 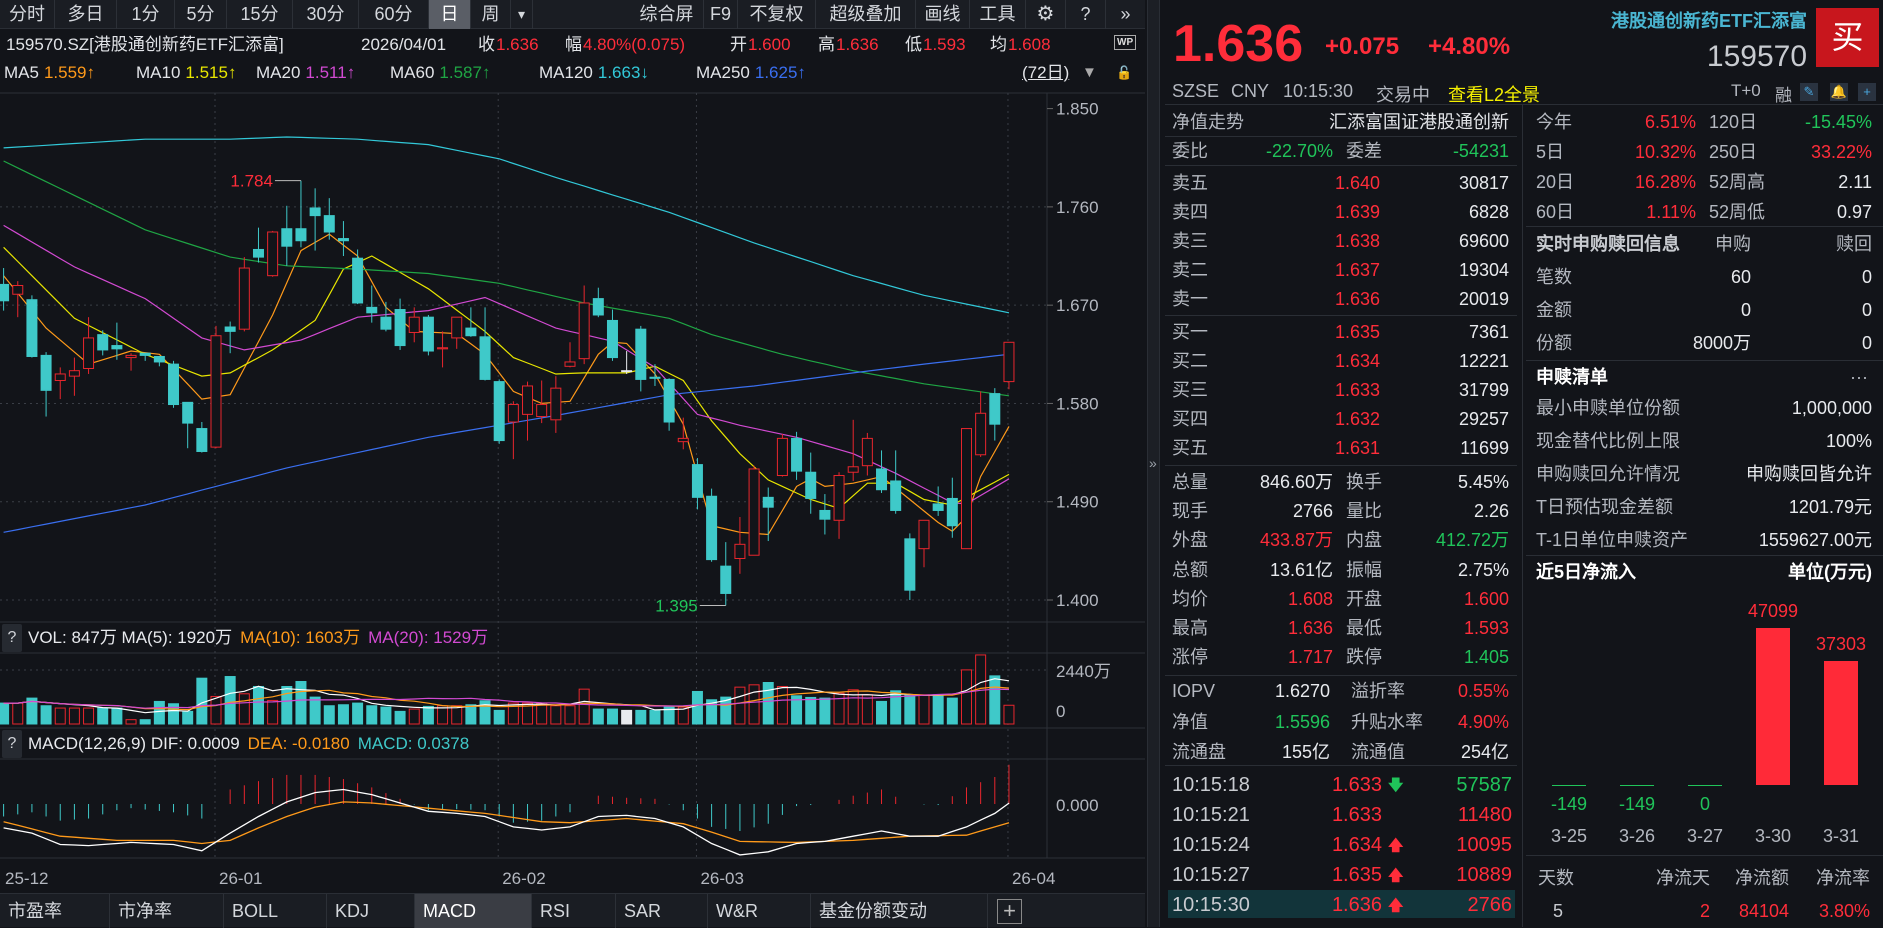 What do you see at coordinates (371, 911) in the screenshot?
I see `indicator-tab-3: KDJ` at bounding box center [371, 911].